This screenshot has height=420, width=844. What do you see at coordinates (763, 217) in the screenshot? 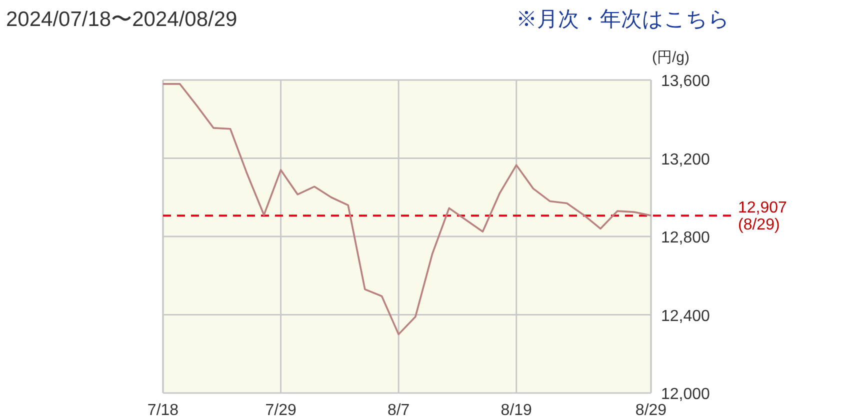
I see `ref-line-label: 12,907 (8/29)` at bounding box center [763, 217].